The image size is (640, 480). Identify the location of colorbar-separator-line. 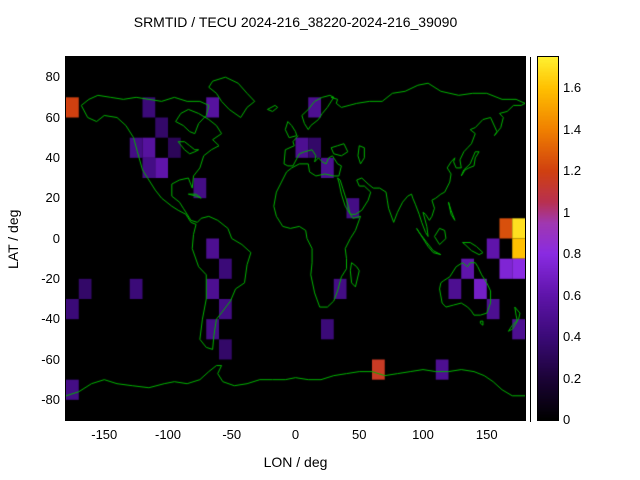
(530, 239).